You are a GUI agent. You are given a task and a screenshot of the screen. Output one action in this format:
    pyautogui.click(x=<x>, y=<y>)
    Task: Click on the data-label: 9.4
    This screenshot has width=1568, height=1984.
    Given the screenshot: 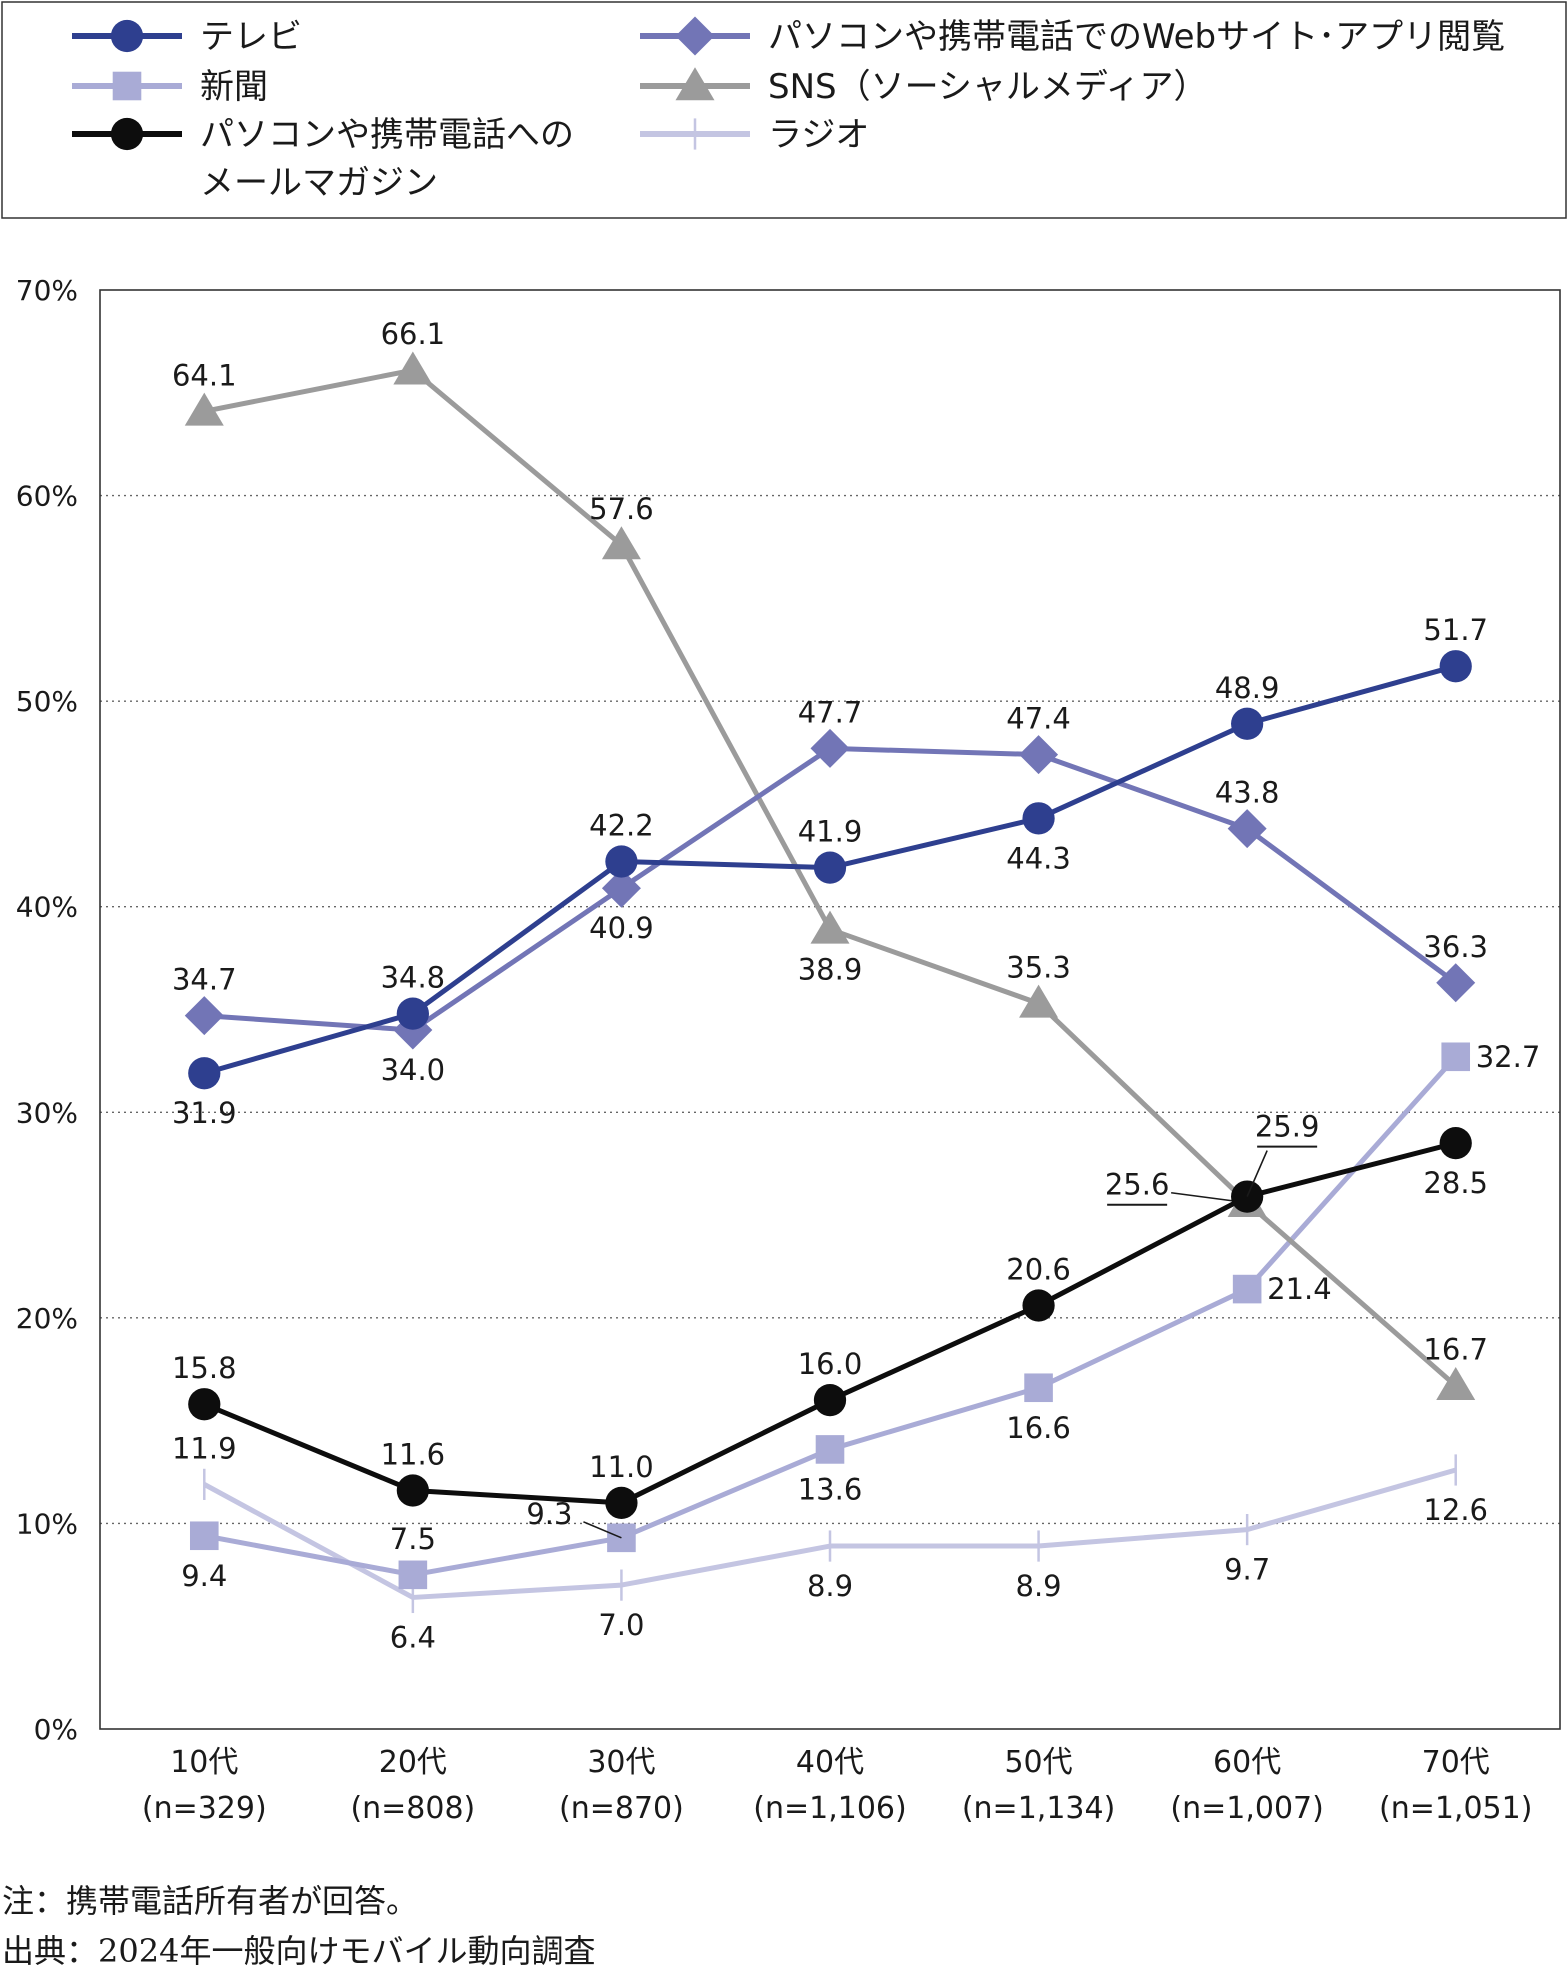 What is the action you would take?
    pyautogui.click(x=204, y=1576)
    